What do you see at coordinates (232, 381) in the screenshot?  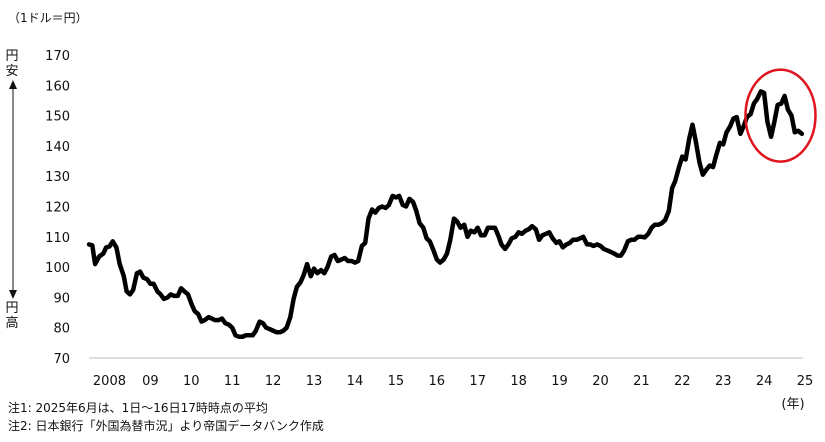 I see `x-tick-label: 11` at bounding box center [232, 381].